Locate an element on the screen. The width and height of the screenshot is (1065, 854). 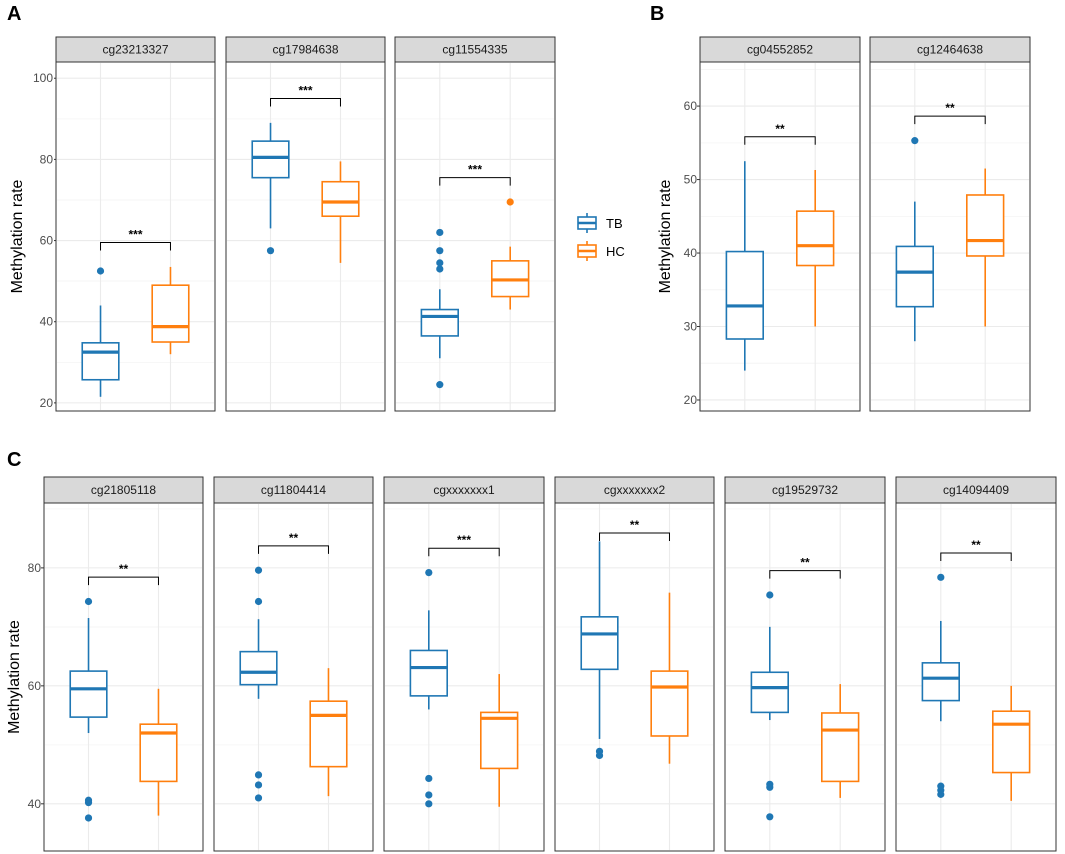
facet-title: cg12464638 is located at coordinates (950, 50).